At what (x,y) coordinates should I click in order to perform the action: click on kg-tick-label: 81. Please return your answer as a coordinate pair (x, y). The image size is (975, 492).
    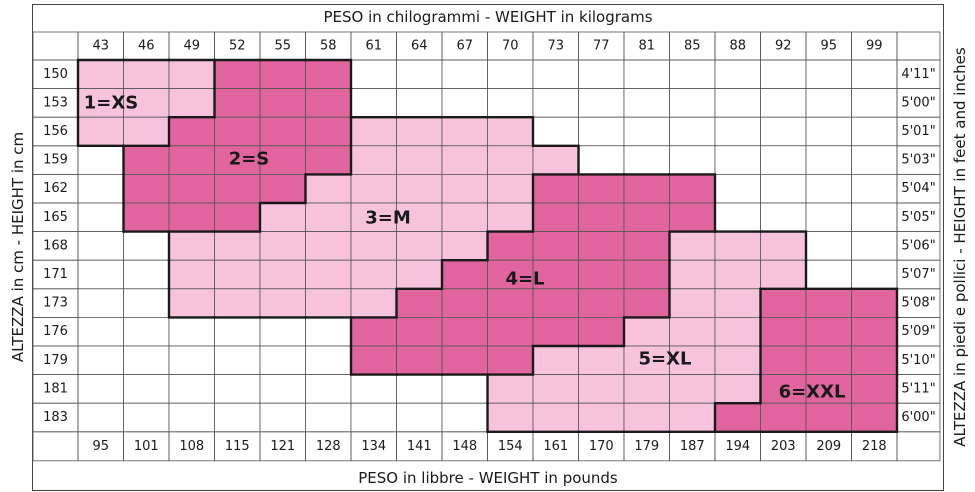
    Looking at the image, I should click on (646, 46).